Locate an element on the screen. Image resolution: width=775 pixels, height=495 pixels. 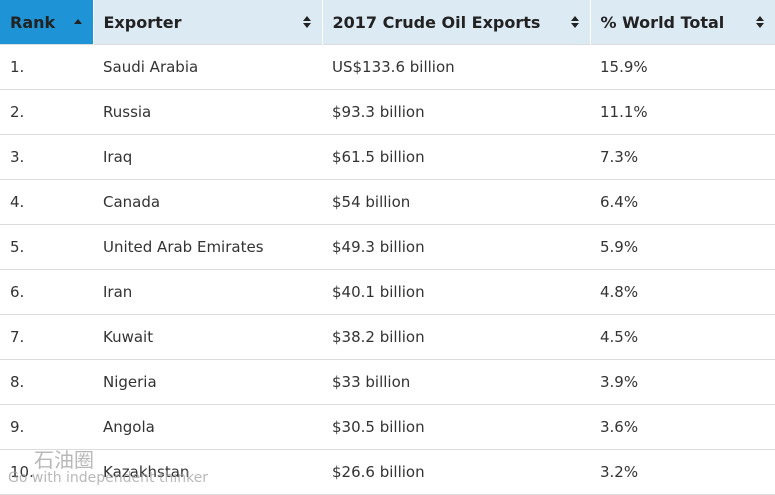
table-cell: $49.3 billion is located at coordinates (456, 247).